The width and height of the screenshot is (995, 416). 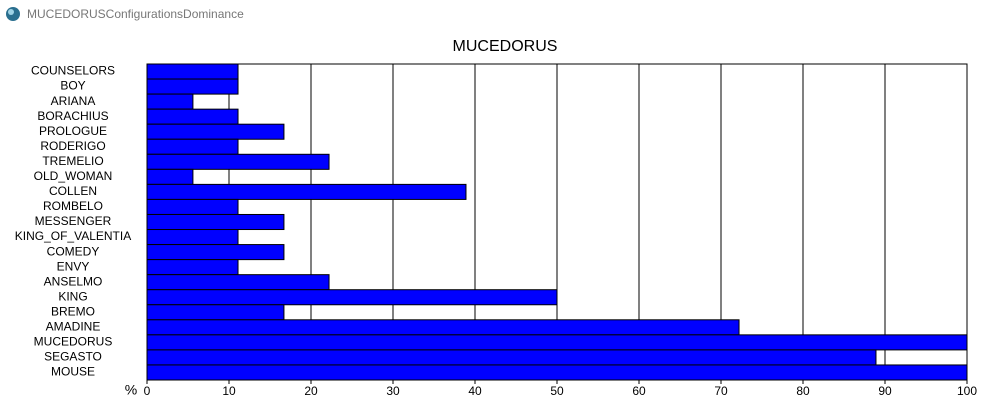 I want to click on x-tick-label: 0, so click(x=147, y=391).